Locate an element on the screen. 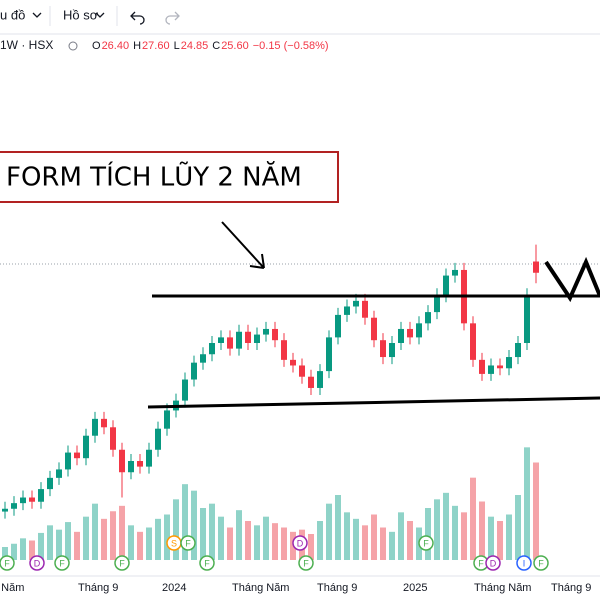 The height and width of the screenshot is (600, 600). legend-values: O 26.40 H 27.60 L 24.85 C 25.60 −0.15 (−0.58%) is located at coordinates (210, 46).